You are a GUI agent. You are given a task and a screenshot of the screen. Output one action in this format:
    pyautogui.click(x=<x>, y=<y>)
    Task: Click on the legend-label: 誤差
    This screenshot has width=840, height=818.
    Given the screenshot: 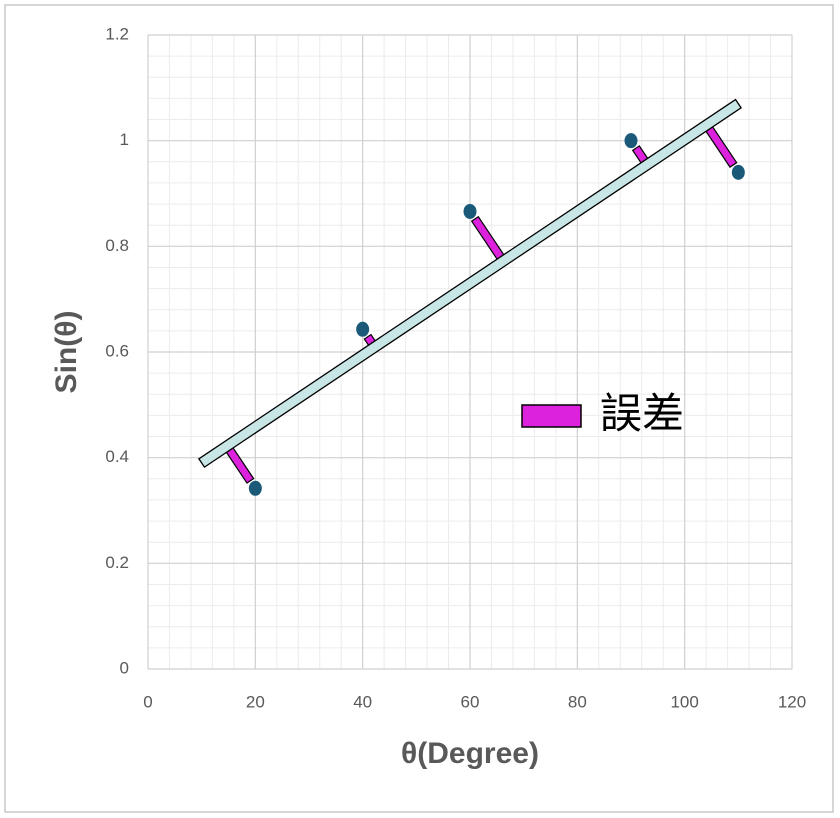 What is the action you would take?
    pyautogui.click(x=642, y=413)
    